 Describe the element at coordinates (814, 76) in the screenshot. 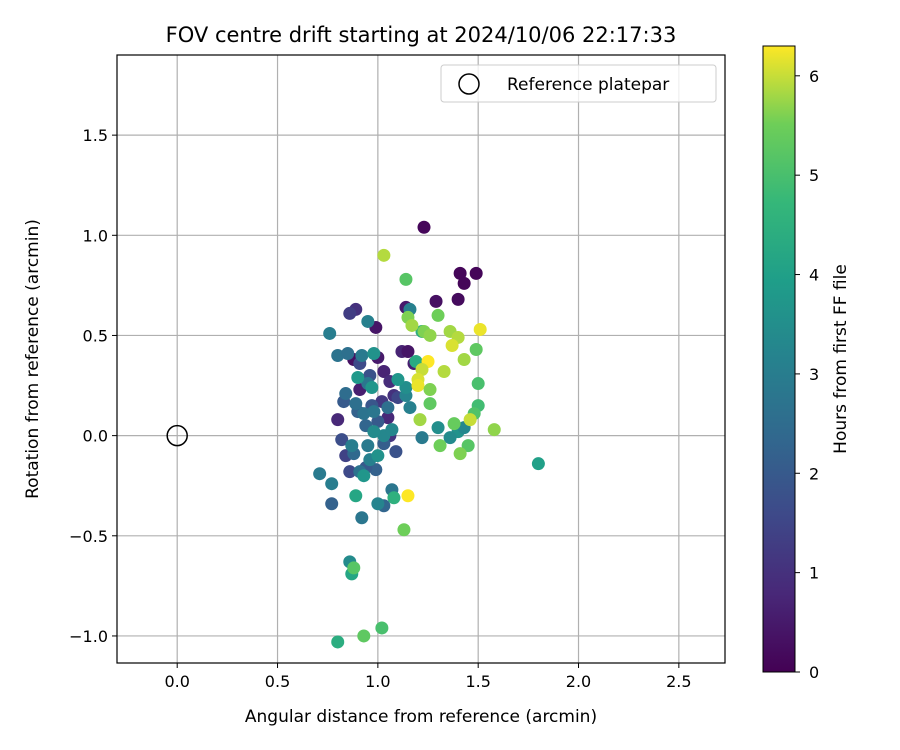

I see `colorbar-tick-label: 6` at that location.